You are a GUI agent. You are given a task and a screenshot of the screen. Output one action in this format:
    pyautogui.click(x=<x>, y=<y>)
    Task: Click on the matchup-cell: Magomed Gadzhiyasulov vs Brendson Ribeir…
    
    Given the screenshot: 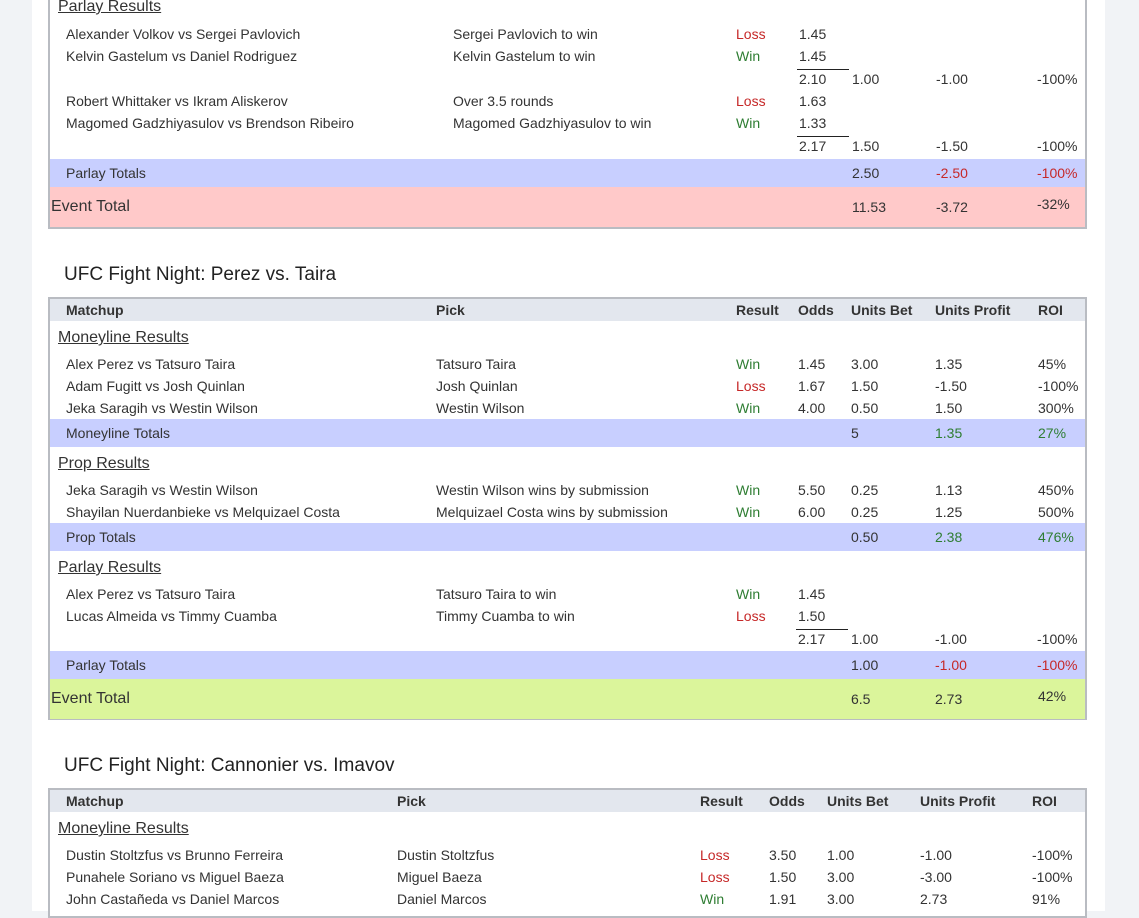 What is the action you would take?
    pyautogui.click(x=210, y=123)
    